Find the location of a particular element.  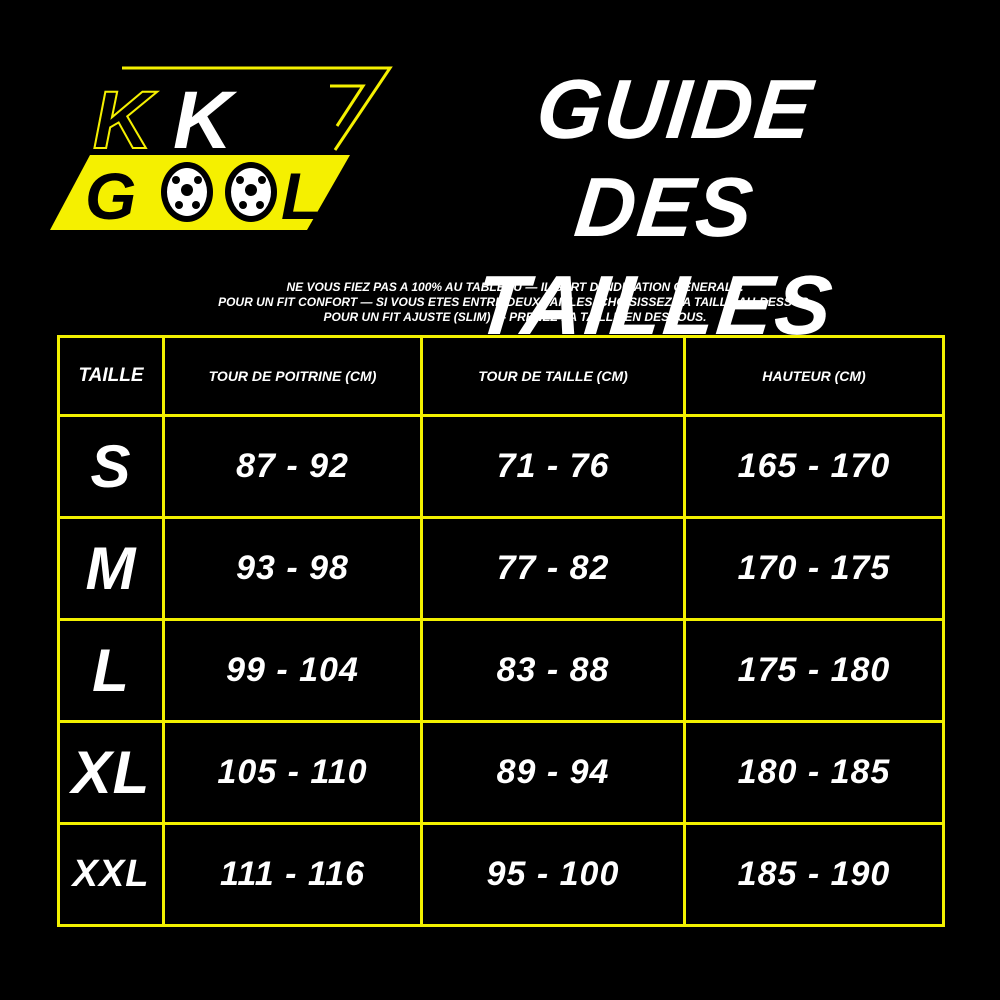

size-cell: XXL is located at coordinates (111, 874).